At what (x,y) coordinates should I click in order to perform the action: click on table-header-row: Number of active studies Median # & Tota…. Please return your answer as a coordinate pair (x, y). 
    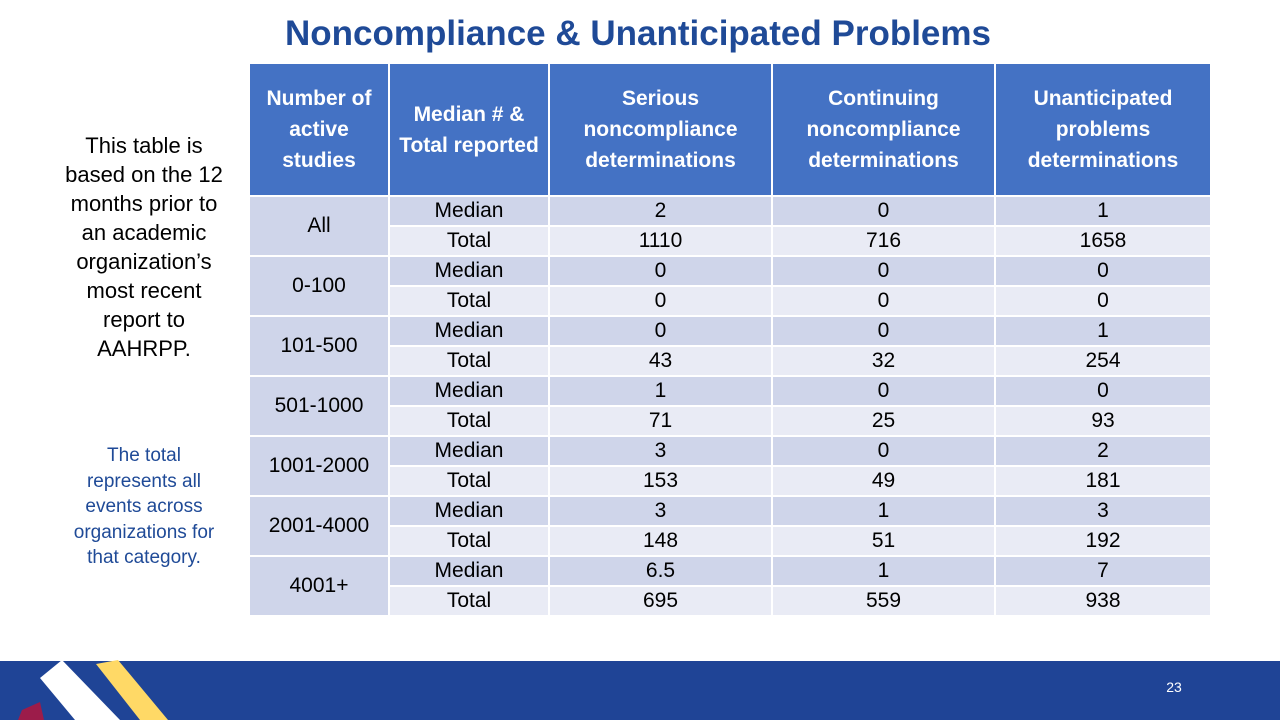
    Looking at the image, I should click on (730, 129).